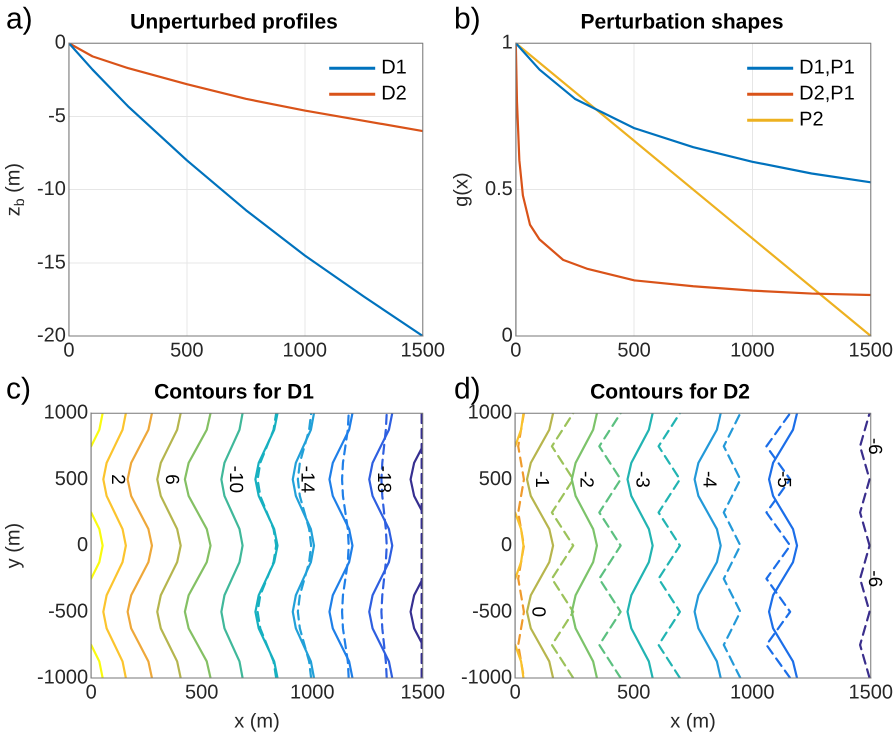 This screenshot has width=896, height=740. I want to click on text: -10, so click(235, 480).